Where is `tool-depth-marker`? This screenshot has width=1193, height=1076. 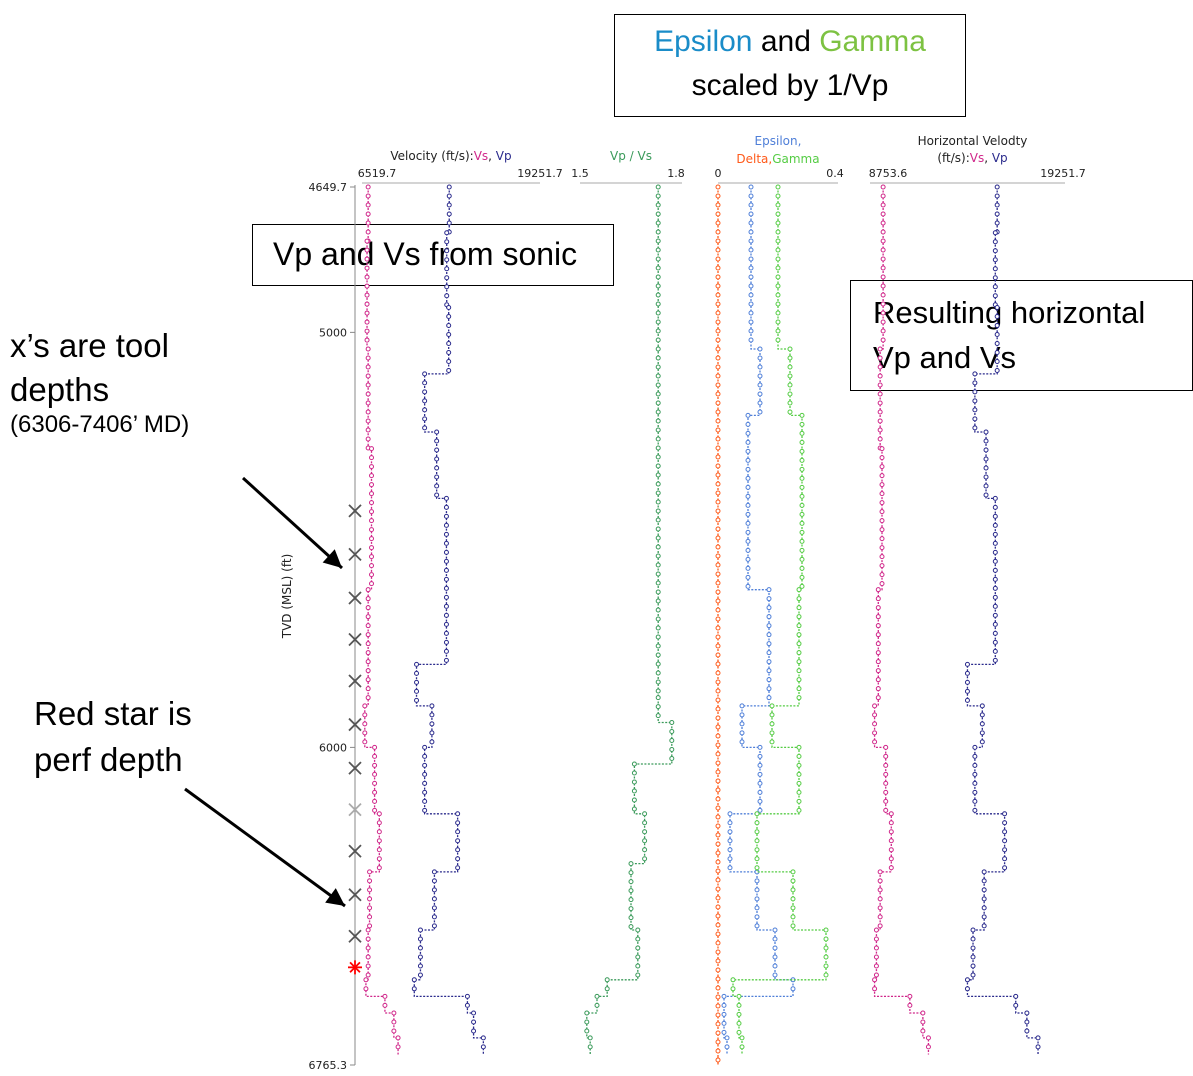
tool-depth-marker is located at coordinates (355, 936).